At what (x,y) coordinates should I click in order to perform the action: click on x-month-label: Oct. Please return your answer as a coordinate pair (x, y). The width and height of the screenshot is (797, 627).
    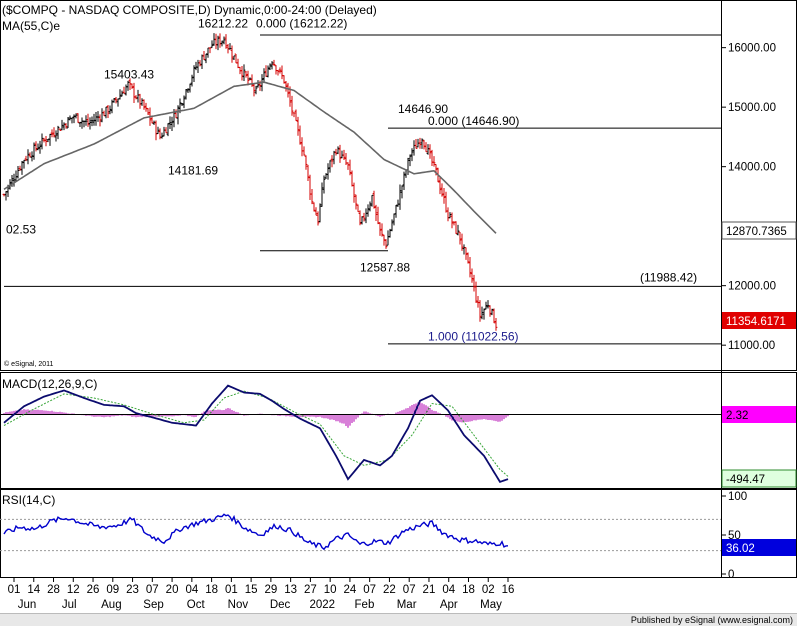
    Looking at the image, I should click on (196, 605).